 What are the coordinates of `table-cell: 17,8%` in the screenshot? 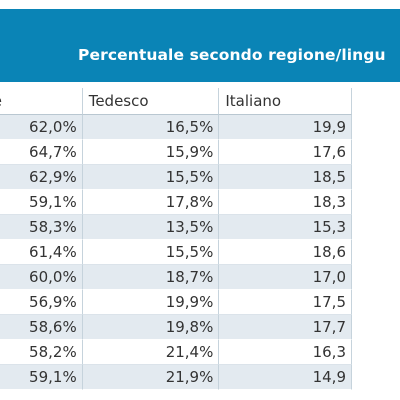 It's located at (151, 202).